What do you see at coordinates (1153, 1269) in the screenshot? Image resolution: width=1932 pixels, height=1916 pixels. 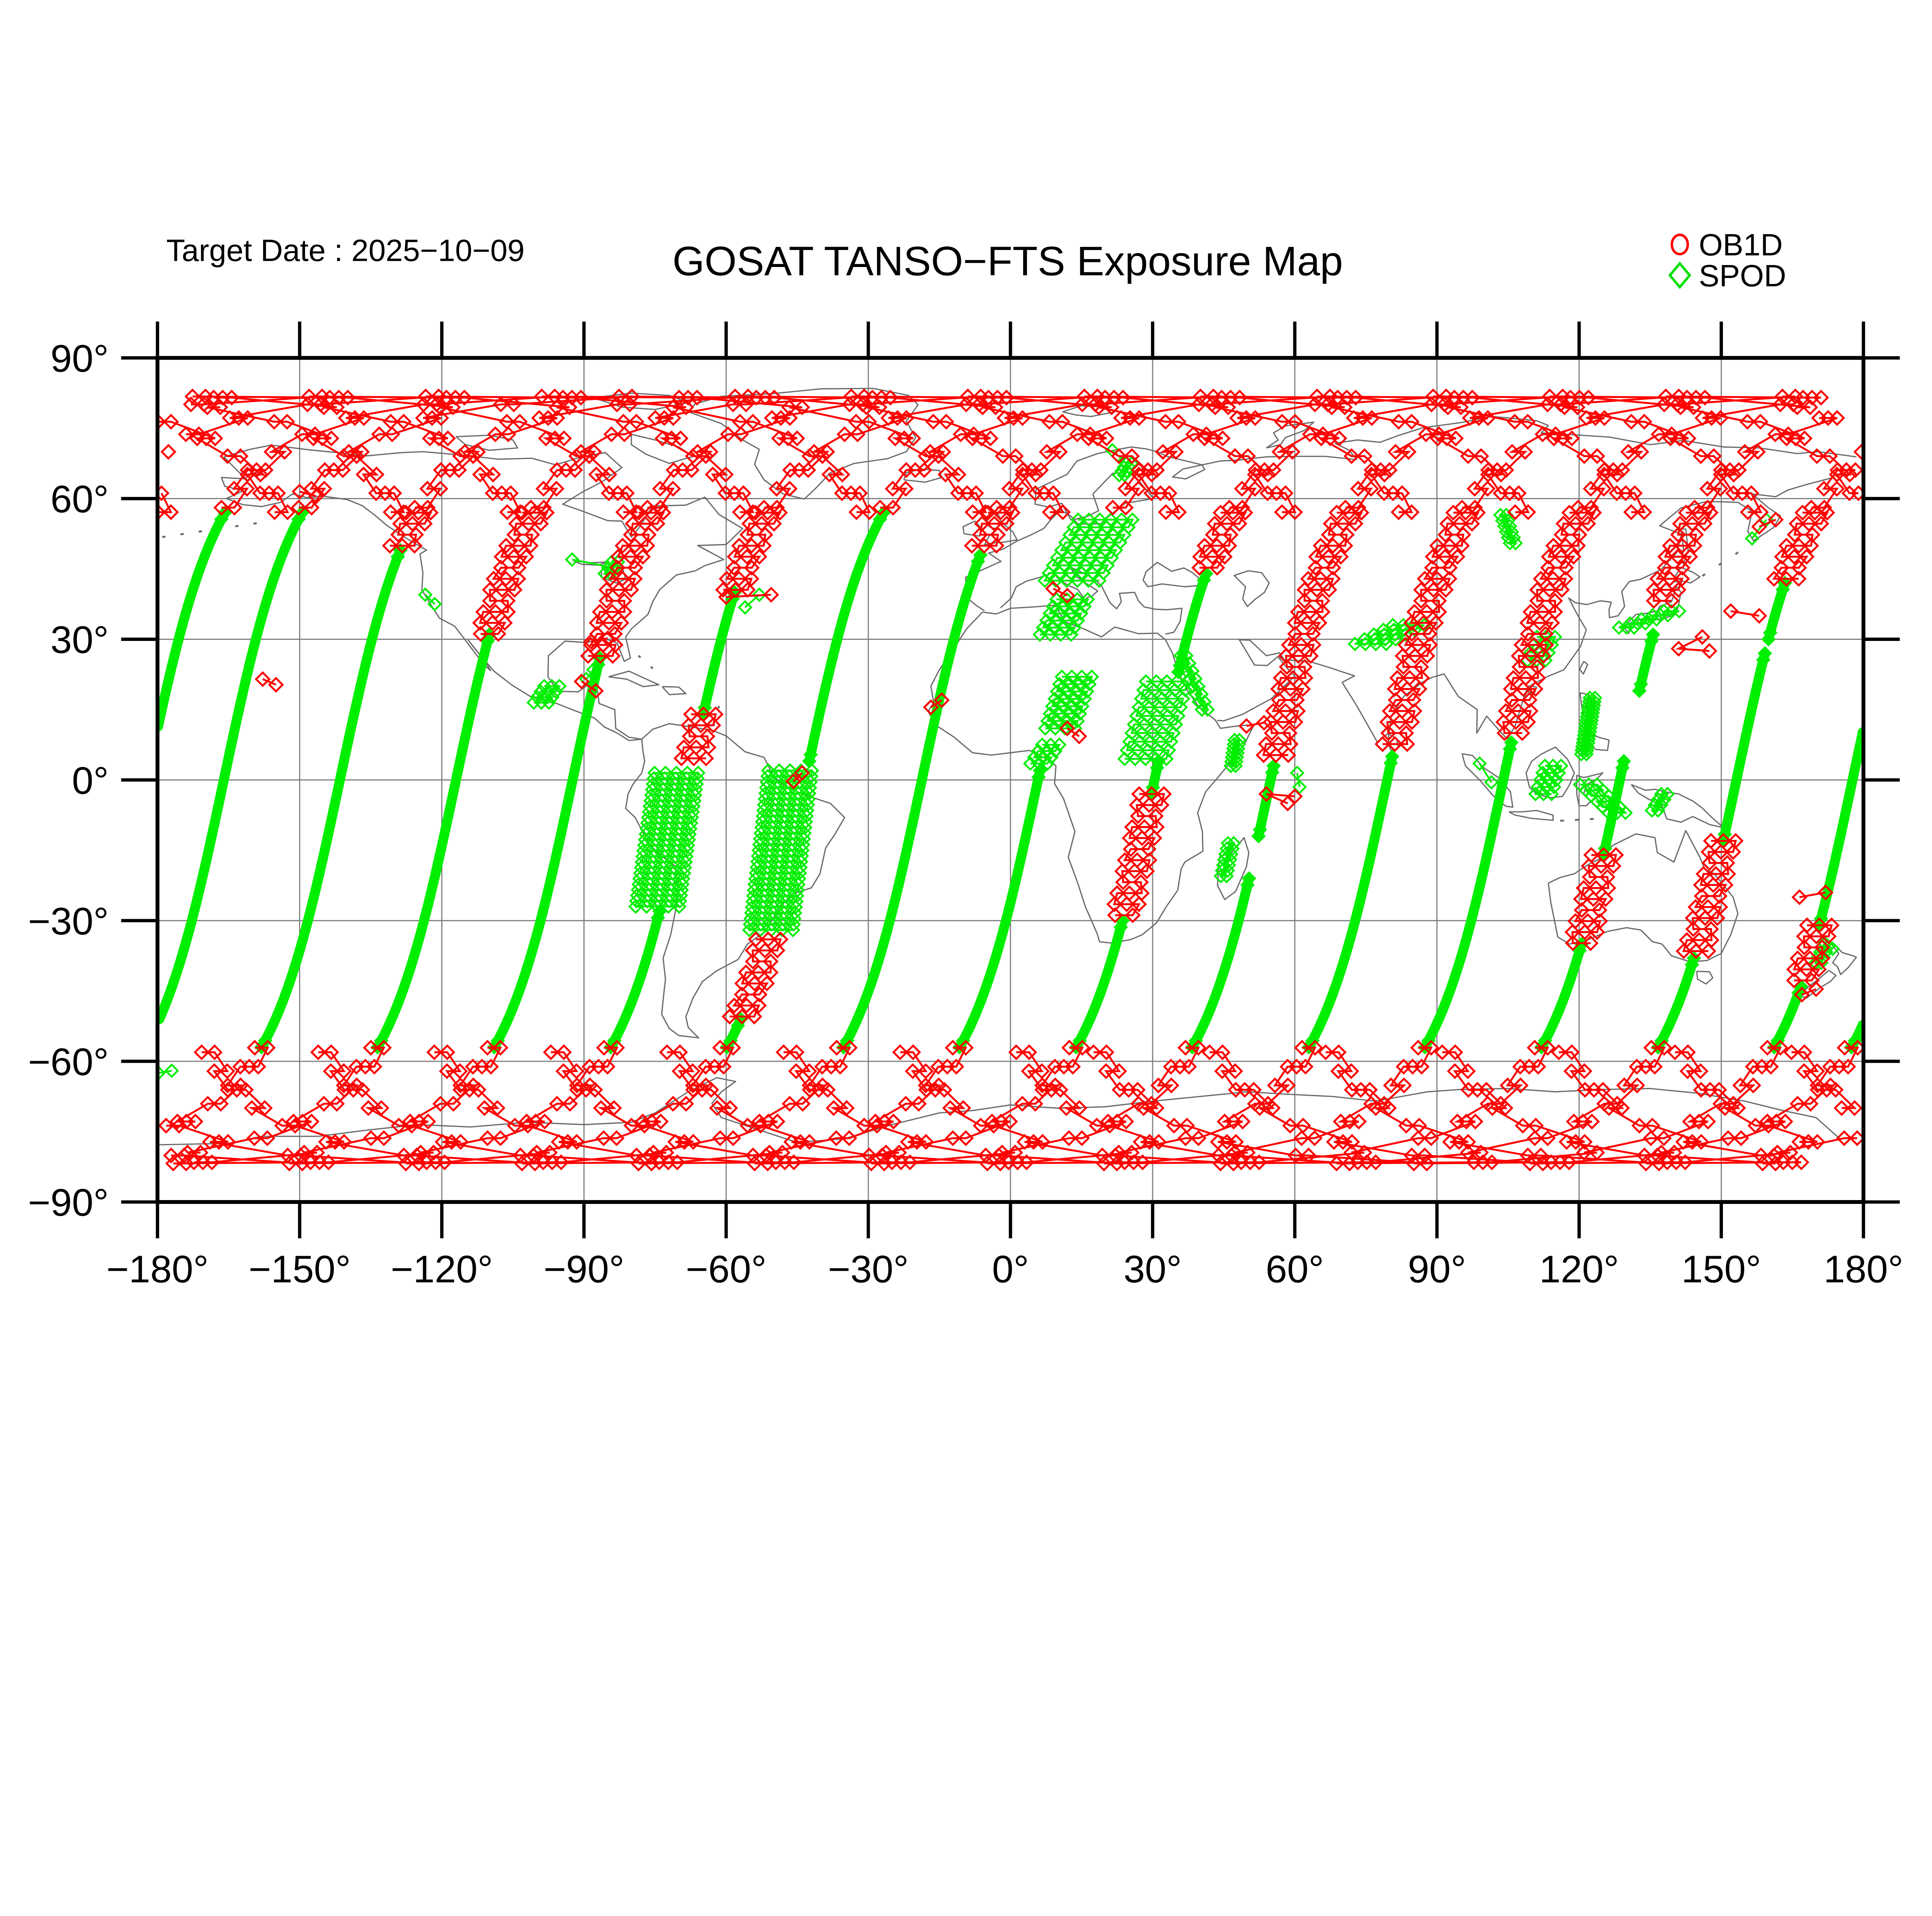 I see `x-tick-label: 30°` at bounding box center [1153, 1269].